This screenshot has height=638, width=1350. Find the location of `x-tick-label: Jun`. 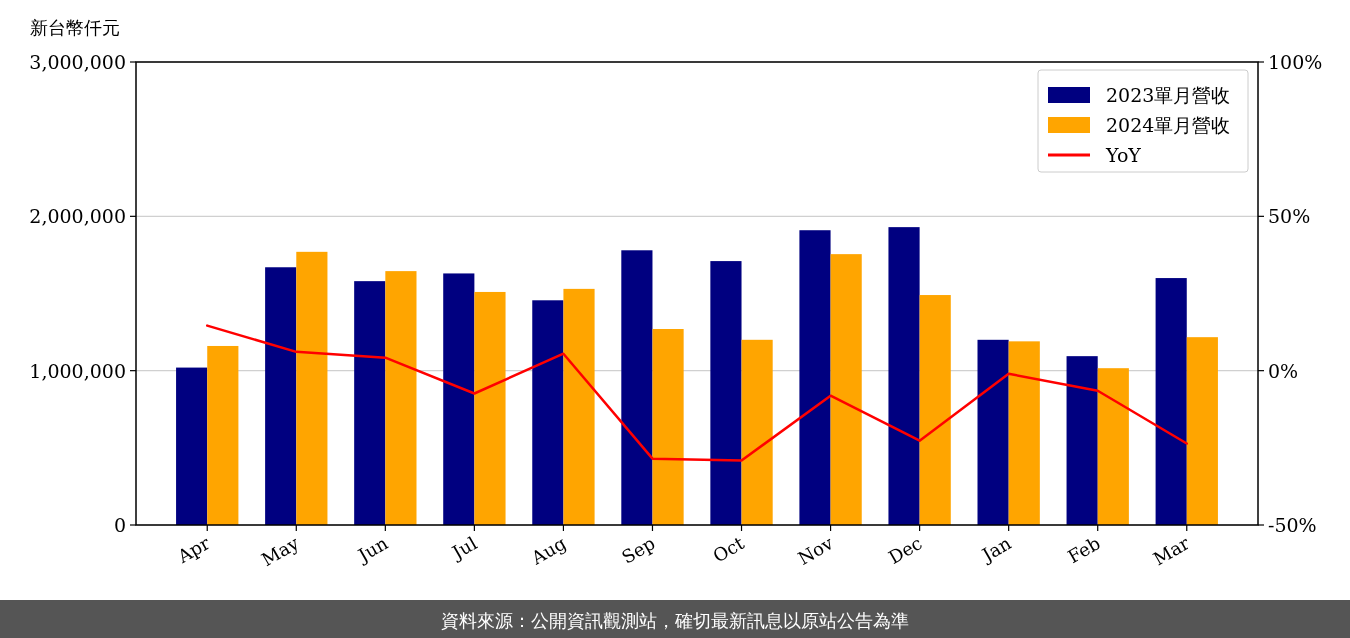

x-tick-label: Jun is located at coordinates (372, 549).